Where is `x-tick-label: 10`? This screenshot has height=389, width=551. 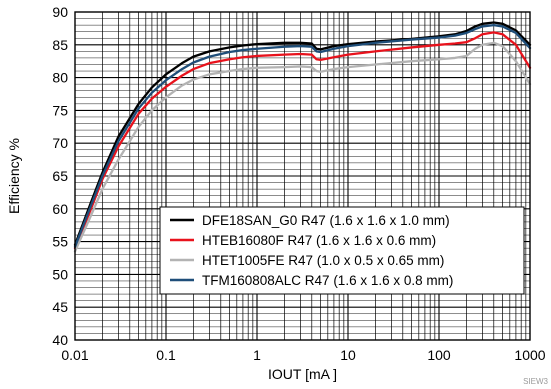
x-tick-label: 10 is located at coordinates (348, 355).